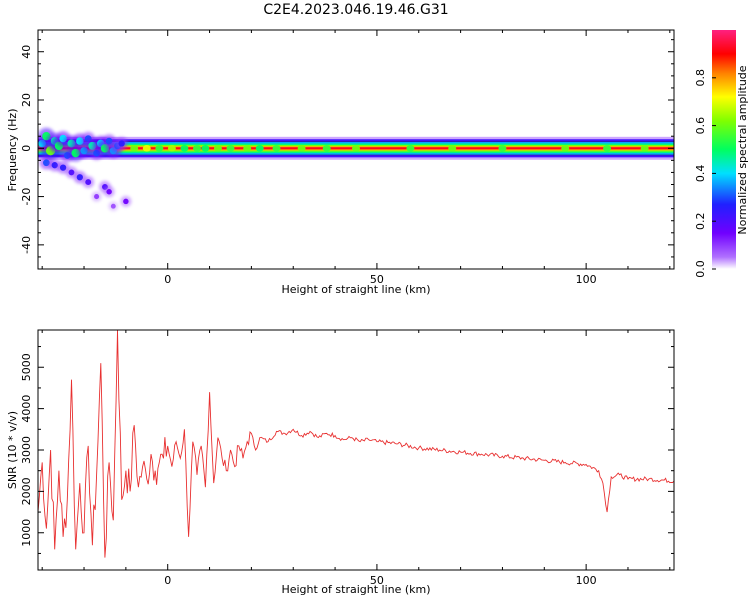 Image resolution: width=750 pixels, height=600 pixels. Describe the element at coordinates (26, 197) in the screenshot. I see `spectrogram-y-tick-label: -20` at that location.